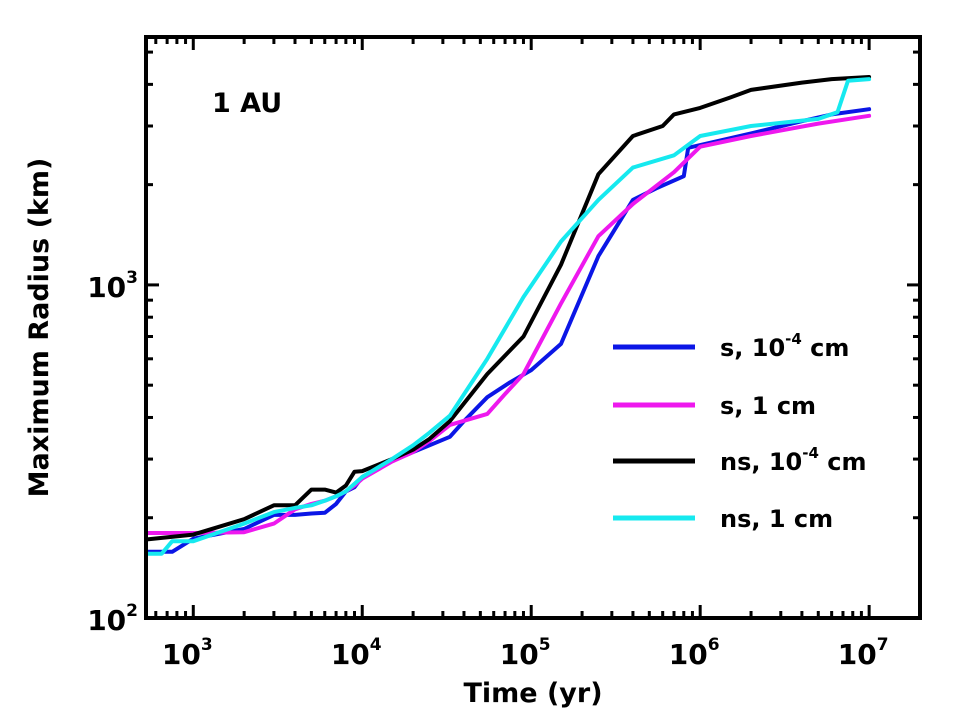 The width and height of the screenshot is (969, 727). I want to click on x-tick-labels: 103 104 105 106 107, so click(525, 653).